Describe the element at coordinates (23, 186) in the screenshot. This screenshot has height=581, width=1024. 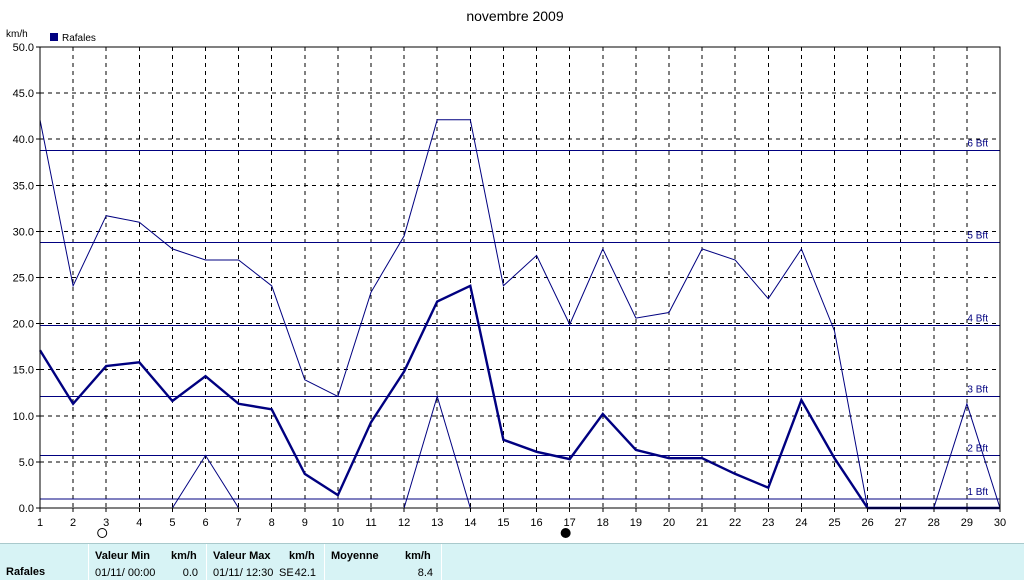
I see `y-tick-label: 35.0` at that location.